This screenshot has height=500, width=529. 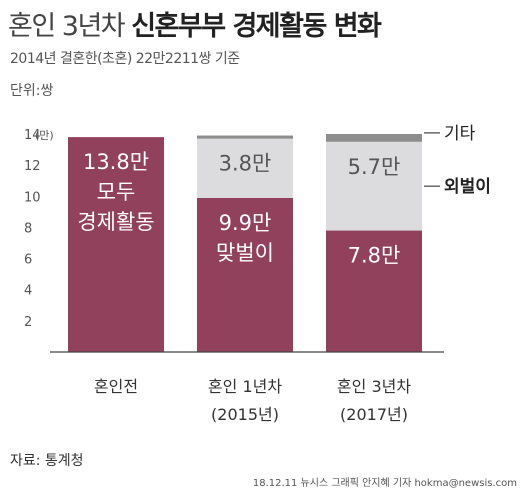 I want to click on bar-value-label: 맞벌이, so click(x=245, y=253).